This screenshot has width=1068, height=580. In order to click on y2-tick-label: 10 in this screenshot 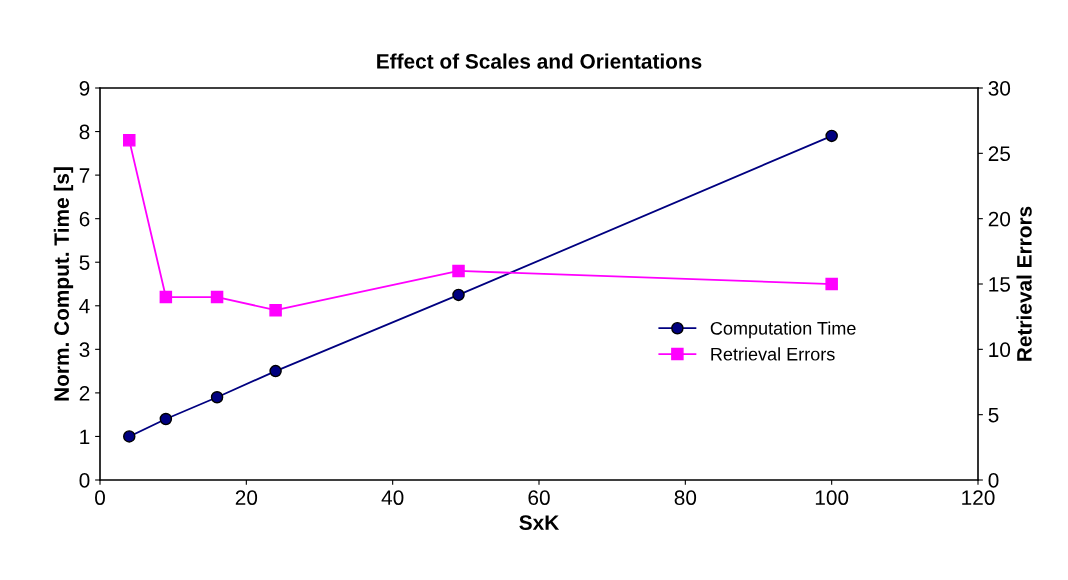, I will do `click(1000, 350)`.